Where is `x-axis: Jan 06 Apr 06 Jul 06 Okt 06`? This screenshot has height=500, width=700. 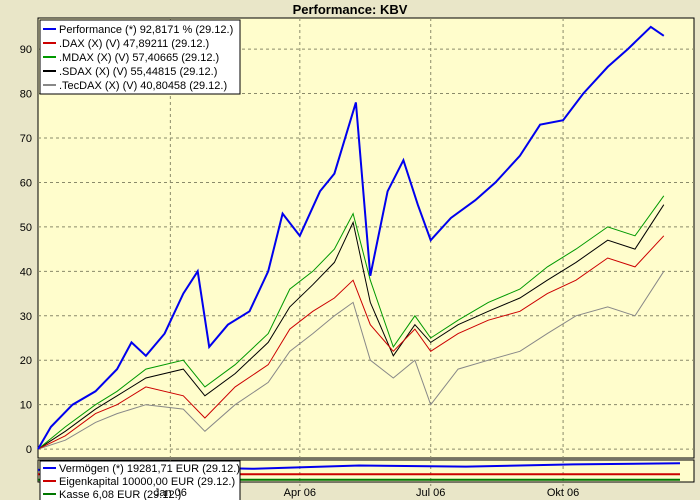
x-axis: Jan 06 Apr 06 Jul 06 Okt 06 is located at coordinates (366, 493).